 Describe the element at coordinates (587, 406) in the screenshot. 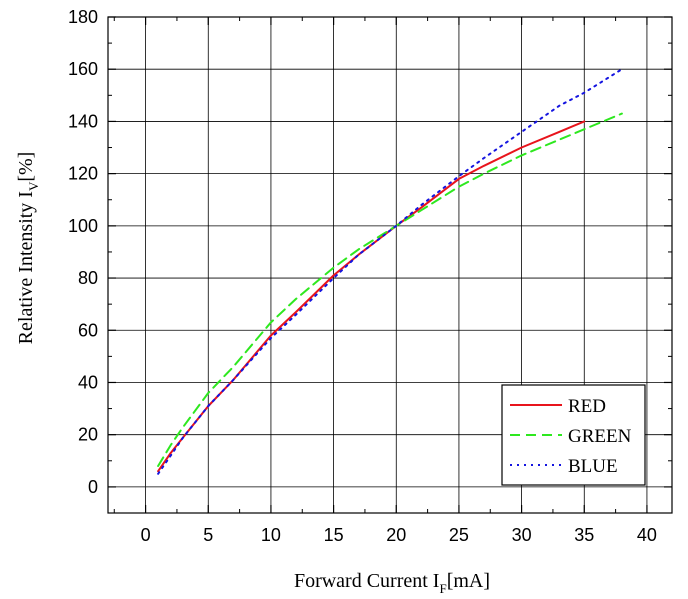

I see `legend-label-red: RED` at that location.